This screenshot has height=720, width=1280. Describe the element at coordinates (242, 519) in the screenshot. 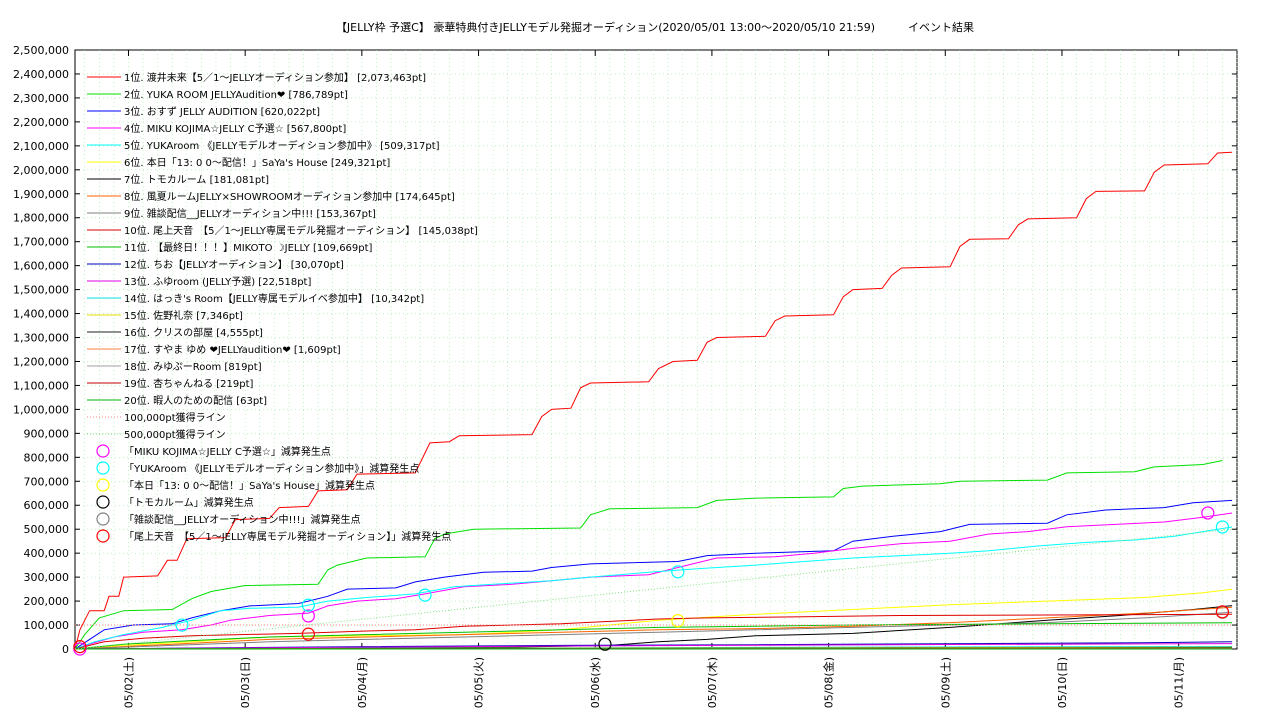

I see `legend-marker-label-5: 「雑談配信__JELLYオーディション中!!!」減算発生点` at that location.